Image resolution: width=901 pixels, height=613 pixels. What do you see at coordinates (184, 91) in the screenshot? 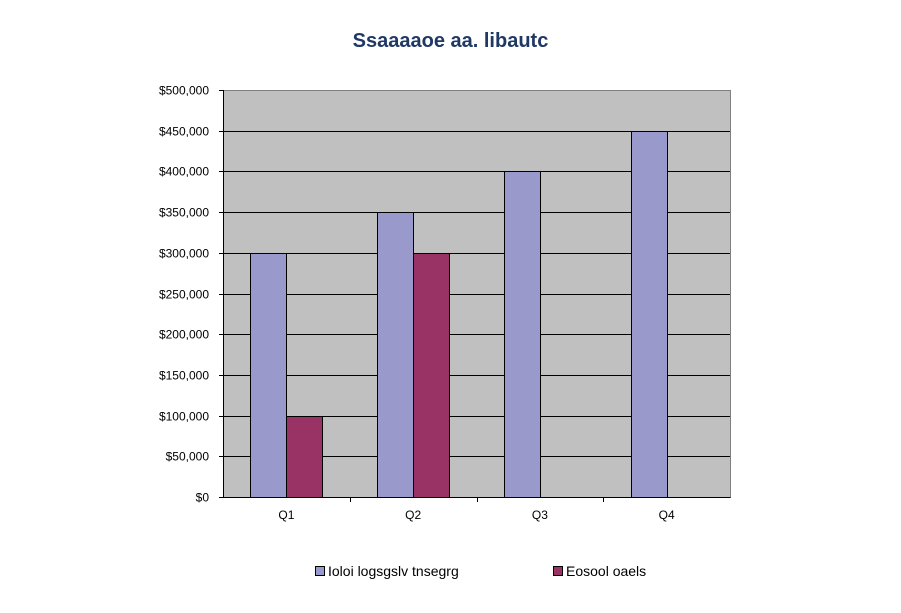
I see `y-tick-label: $500,000` at bounding box center [184, 91].